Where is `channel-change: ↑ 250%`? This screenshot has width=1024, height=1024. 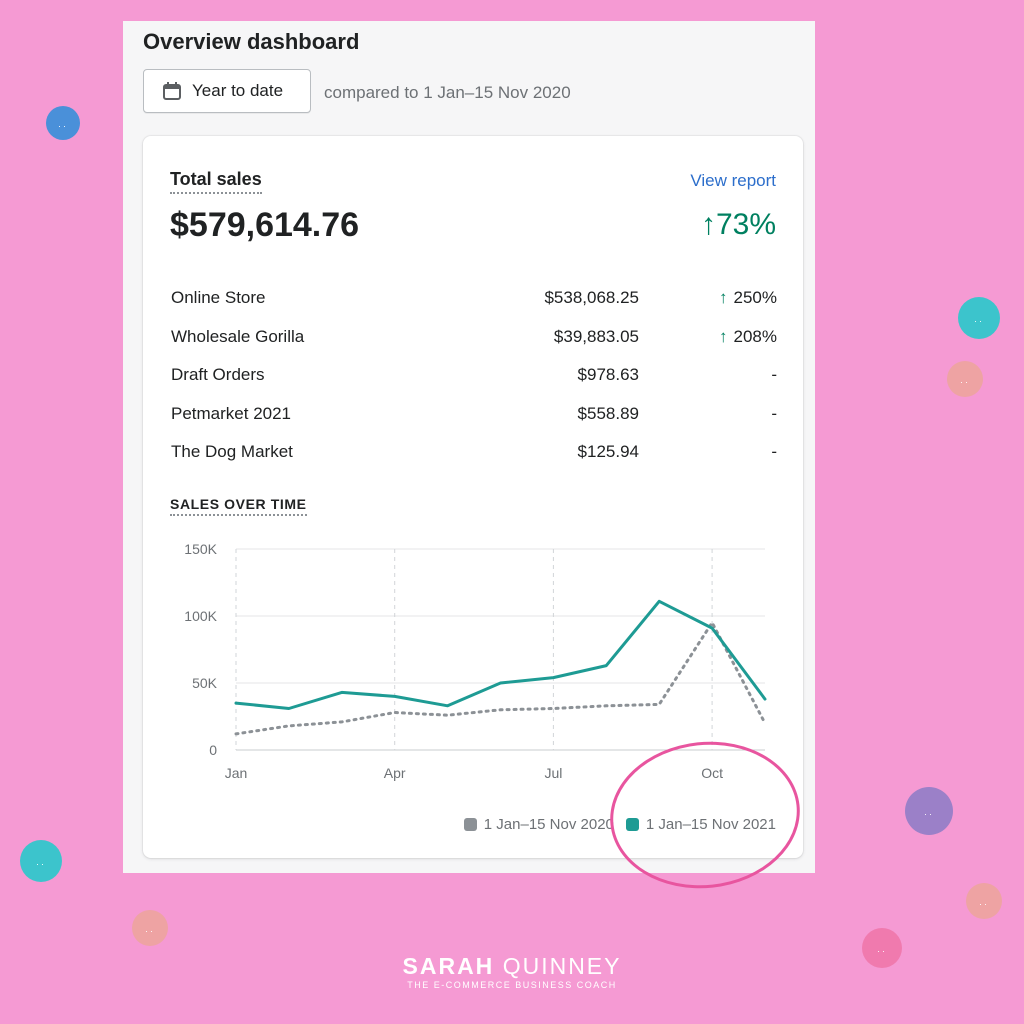
channel-change: ↑ 250% is located at coordinates (748, 297).